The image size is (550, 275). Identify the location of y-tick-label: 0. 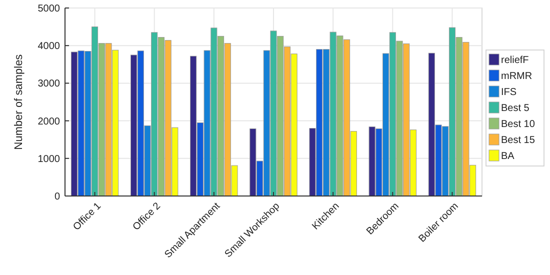
(57, 197).